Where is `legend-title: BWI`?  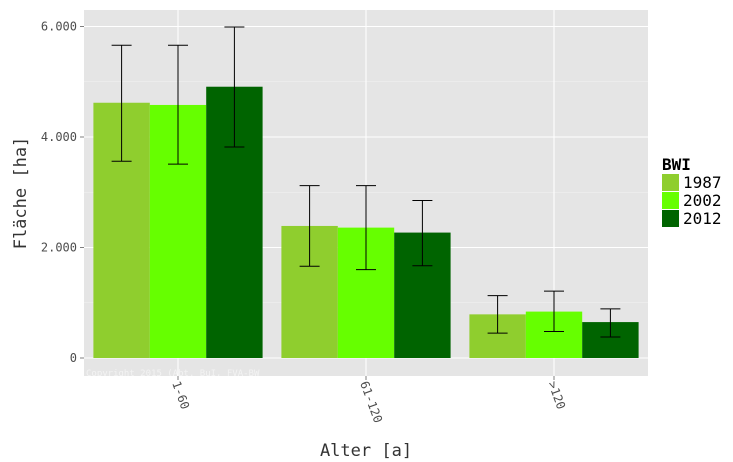
legend-title: BWI is located at coordinates (676, 164).